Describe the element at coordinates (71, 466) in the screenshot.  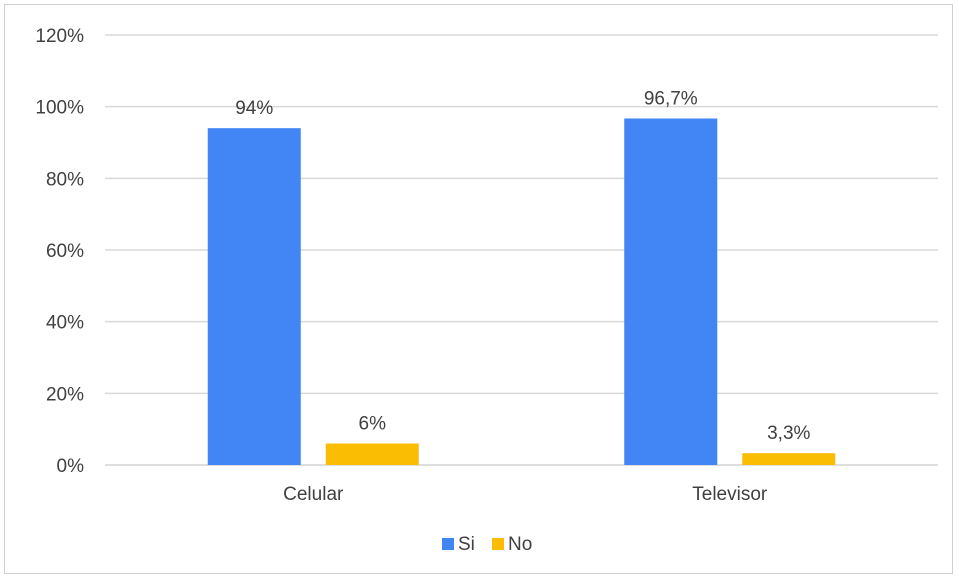
I see `y-tick-label: 0%` at that location.